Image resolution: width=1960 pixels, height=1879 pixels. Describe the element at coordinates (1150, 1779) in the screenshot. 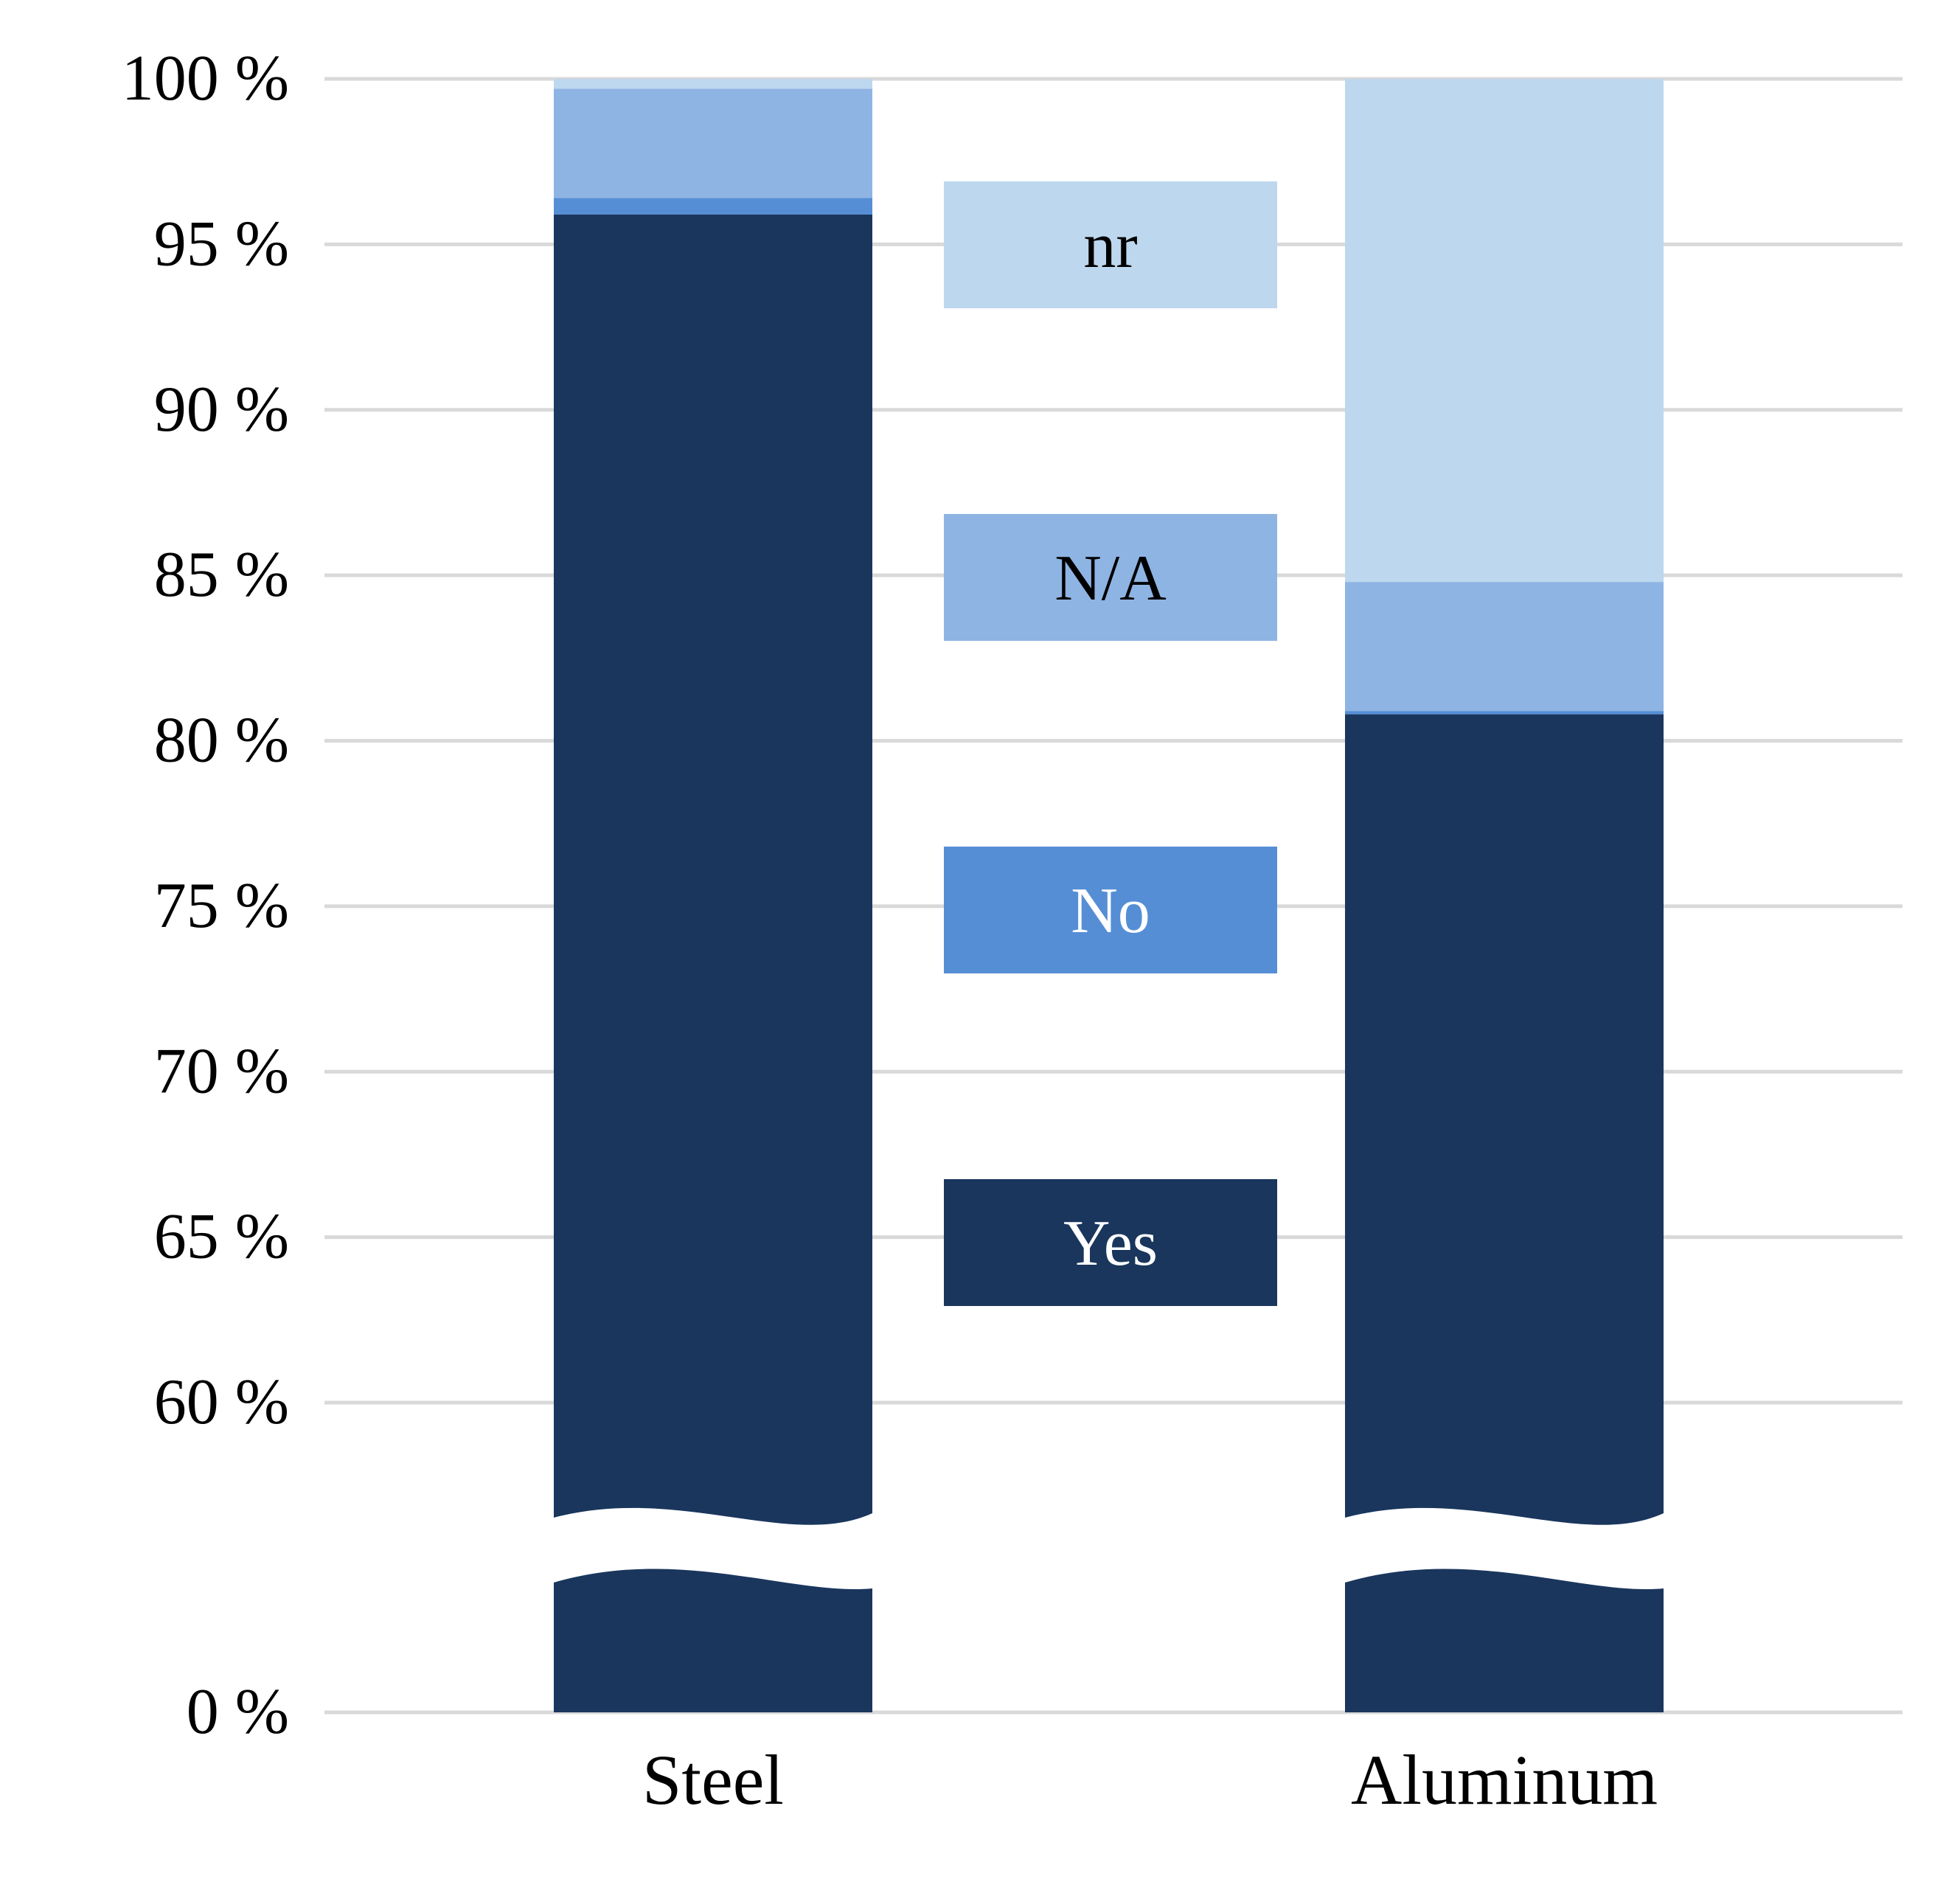

I see `x-axis-labels: Steel Aluminum` at that location.